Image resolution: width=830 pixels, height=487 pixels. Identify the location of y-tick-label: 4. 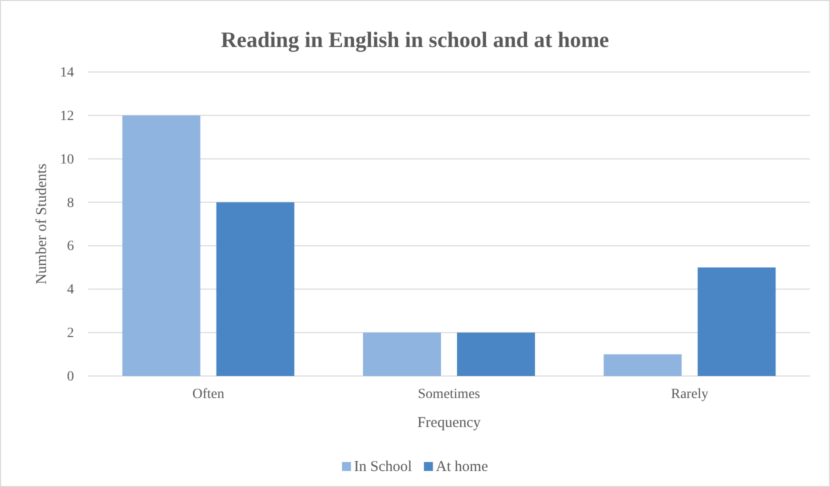
(70, 290).